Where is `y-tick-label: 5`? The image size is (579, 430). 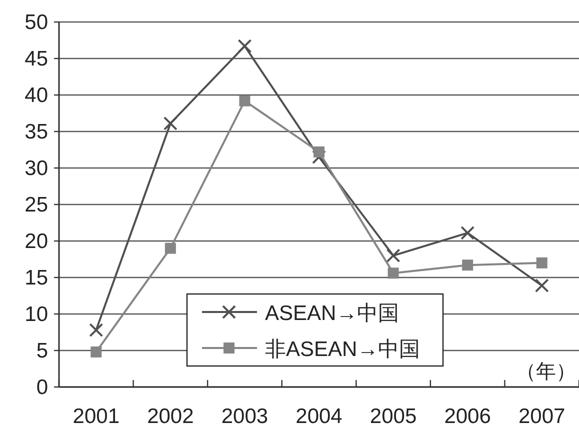 y-tick-label: 5 is located at coordinates (42, 351).